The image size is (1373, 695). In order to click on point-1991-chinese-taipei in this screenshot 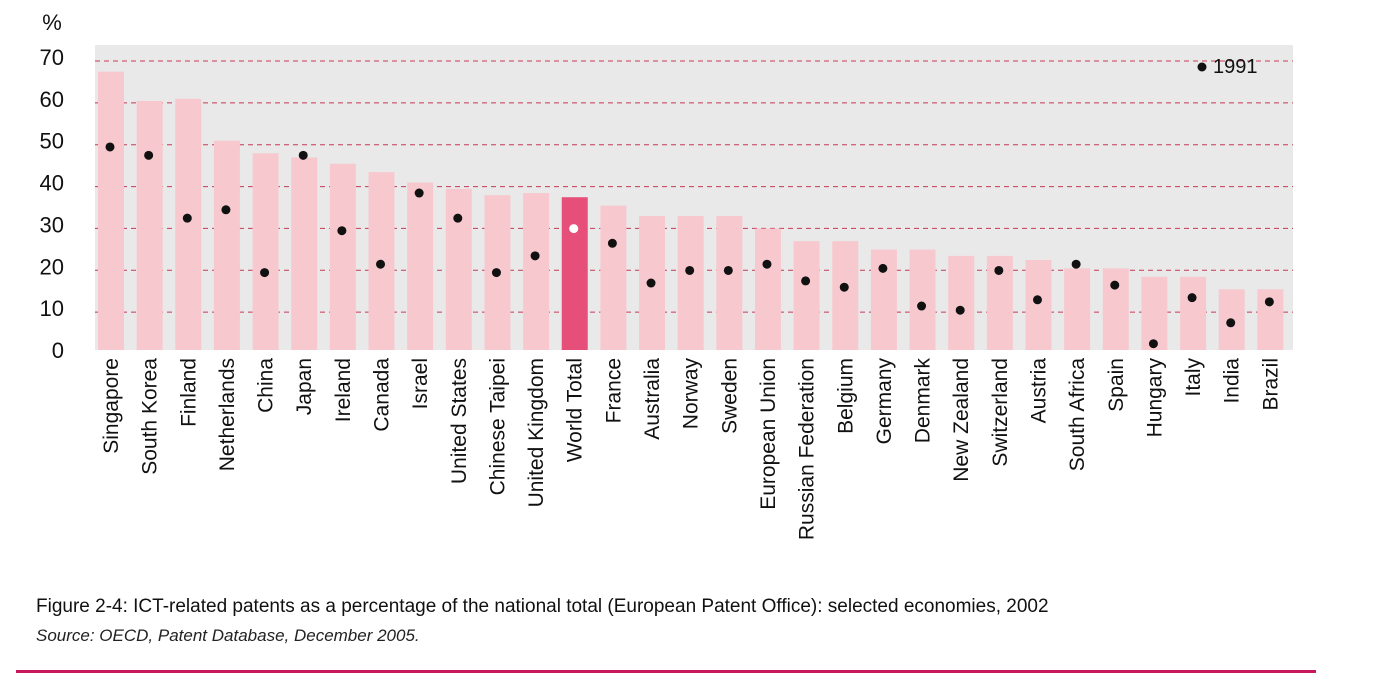, I will do `click(496, 273)`.